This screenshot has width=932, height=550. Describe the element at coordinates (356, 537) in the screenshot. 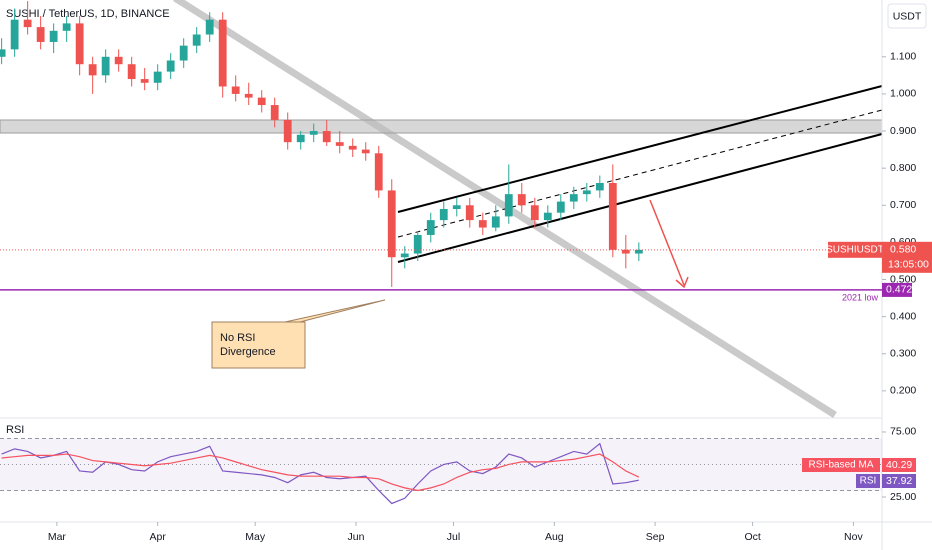

I see `x-tick-label: Jun` at that location.